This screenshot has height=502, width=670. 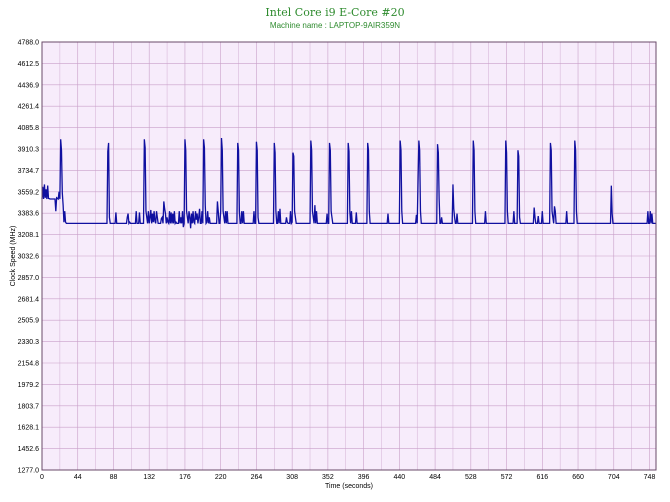 What do you see at coordinates (114, 477) in the screenshot?
I see `x-tick-label: 88` at bounding box center [114, 477].